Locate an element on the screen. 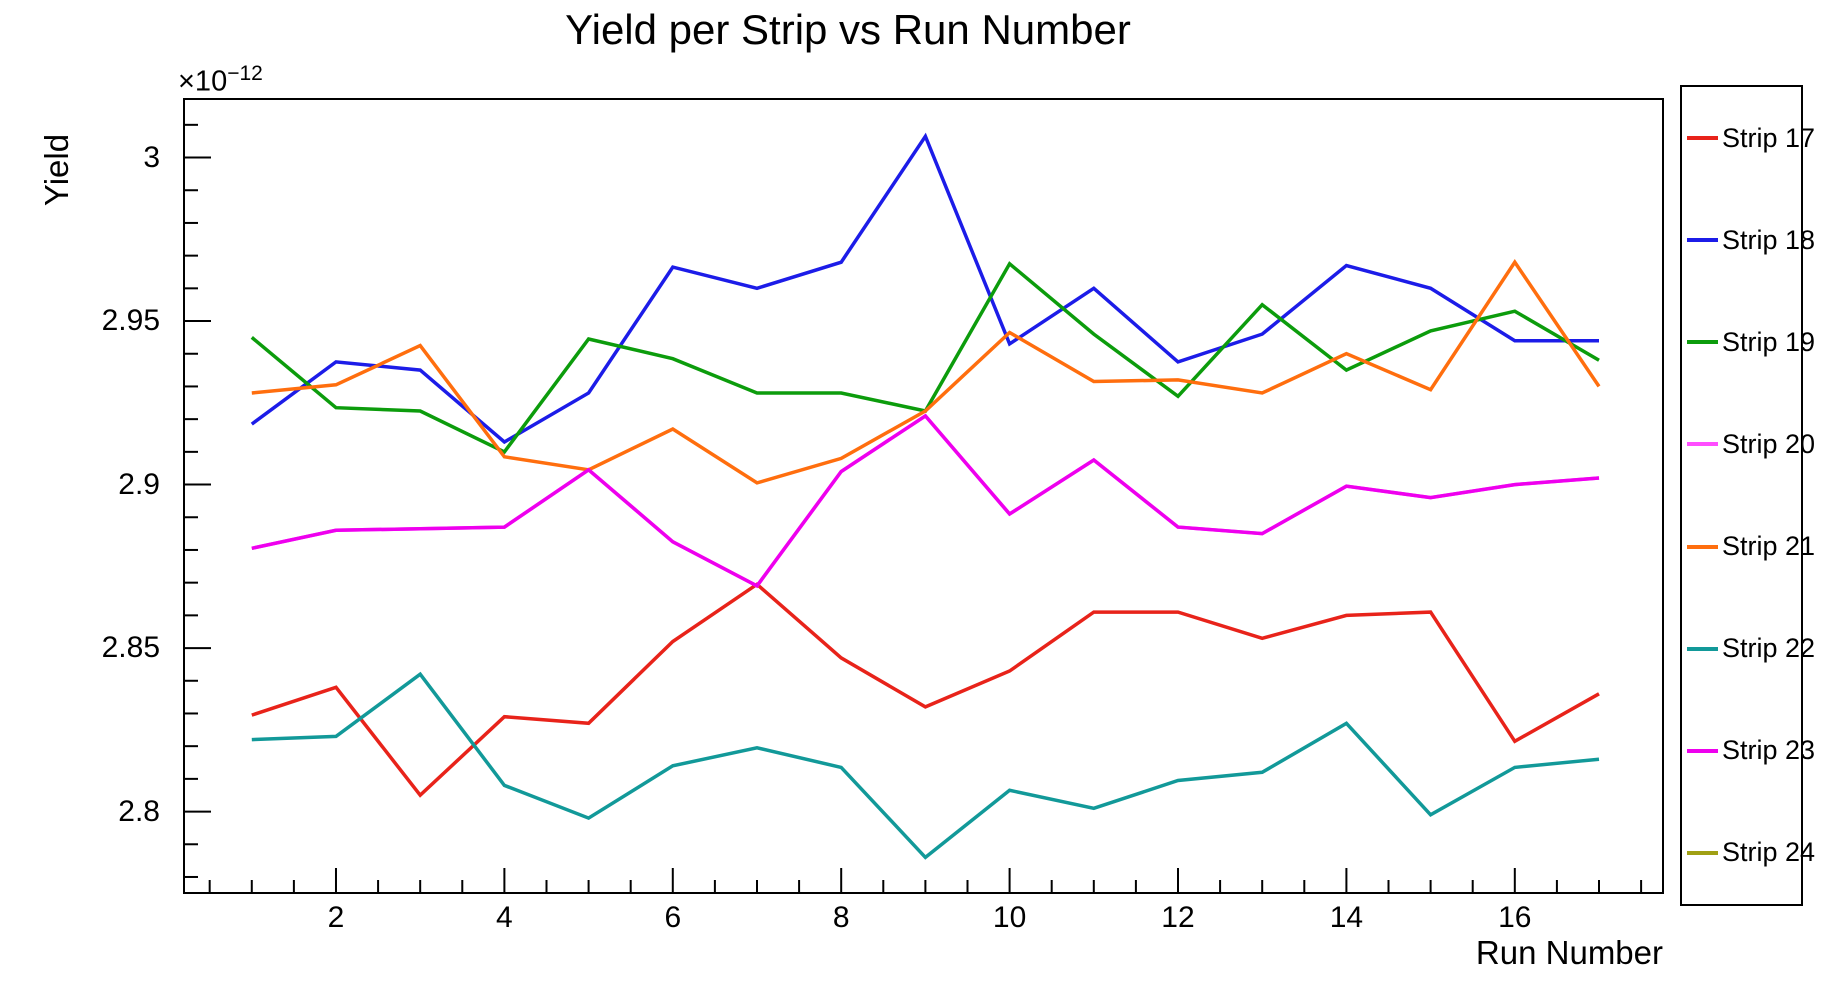 The height and width of the screenshot is (992, 1848). x-axis-title: Run Number is located at coordinates (1569, 952).